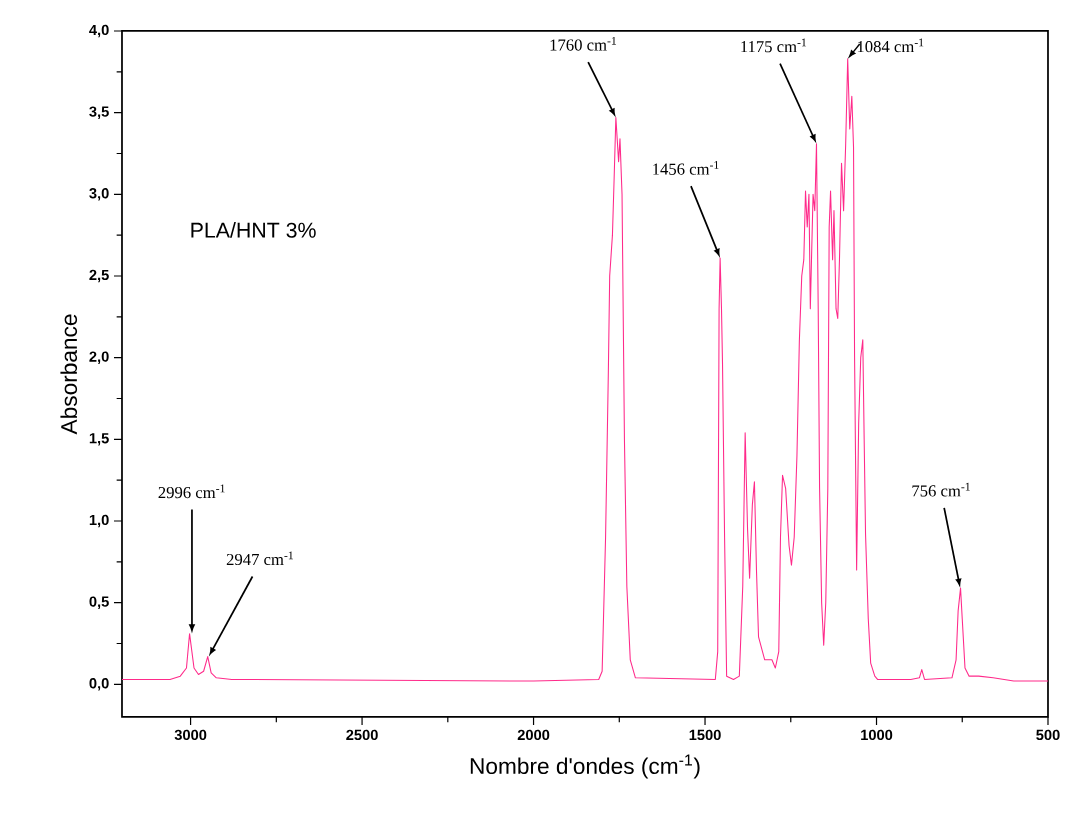 This screenshot has height=830, width=1075. What do you see at coordinates (1048, 735) in the screenshot?
I see `x-tick-label: 500` at bounding box center [1048, 735].